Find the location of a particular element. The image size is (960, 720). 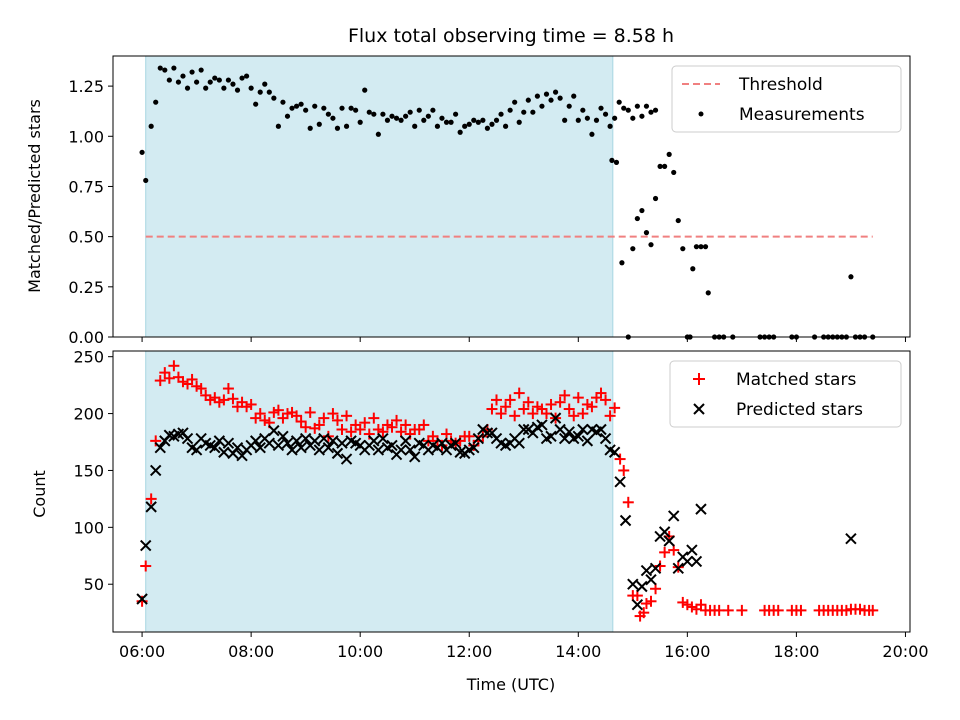

x-tick-label: 06:00 is located at coordinates (142, 651).